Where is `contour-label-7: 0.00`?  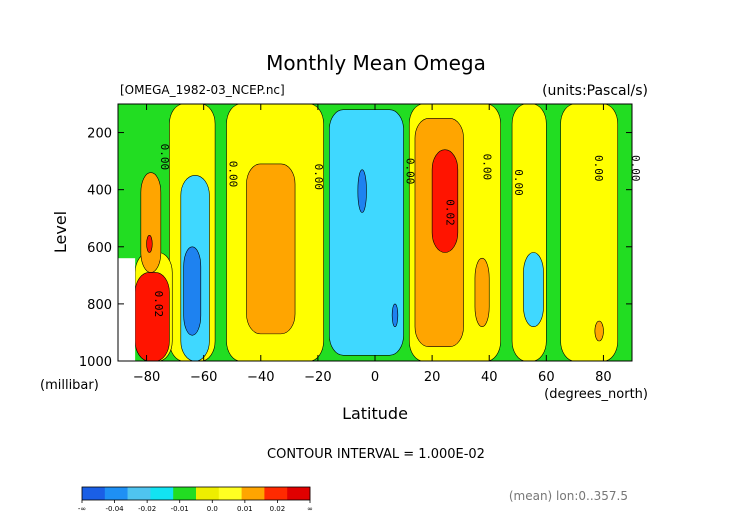 contour-label-7: 0.00 is located at coordinates (635, 168).